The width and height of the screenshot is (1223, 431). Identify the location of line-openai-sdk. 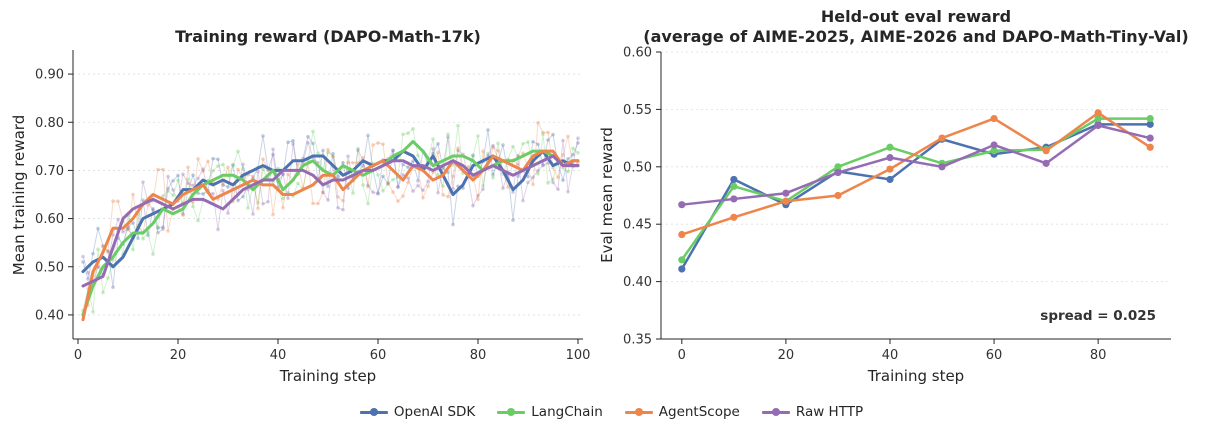
(915, 196).